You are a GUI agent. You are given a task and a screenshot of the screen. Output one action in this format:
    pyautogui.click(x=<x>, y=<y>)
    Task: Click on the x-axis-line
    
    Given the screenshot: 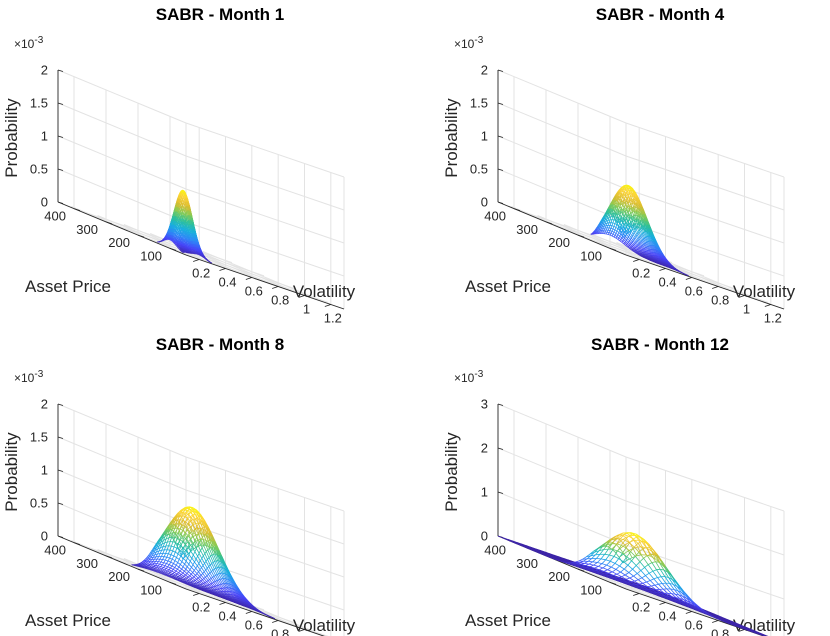 What is the action you would take?
    pyautogui.click(x=265, y=282)
    